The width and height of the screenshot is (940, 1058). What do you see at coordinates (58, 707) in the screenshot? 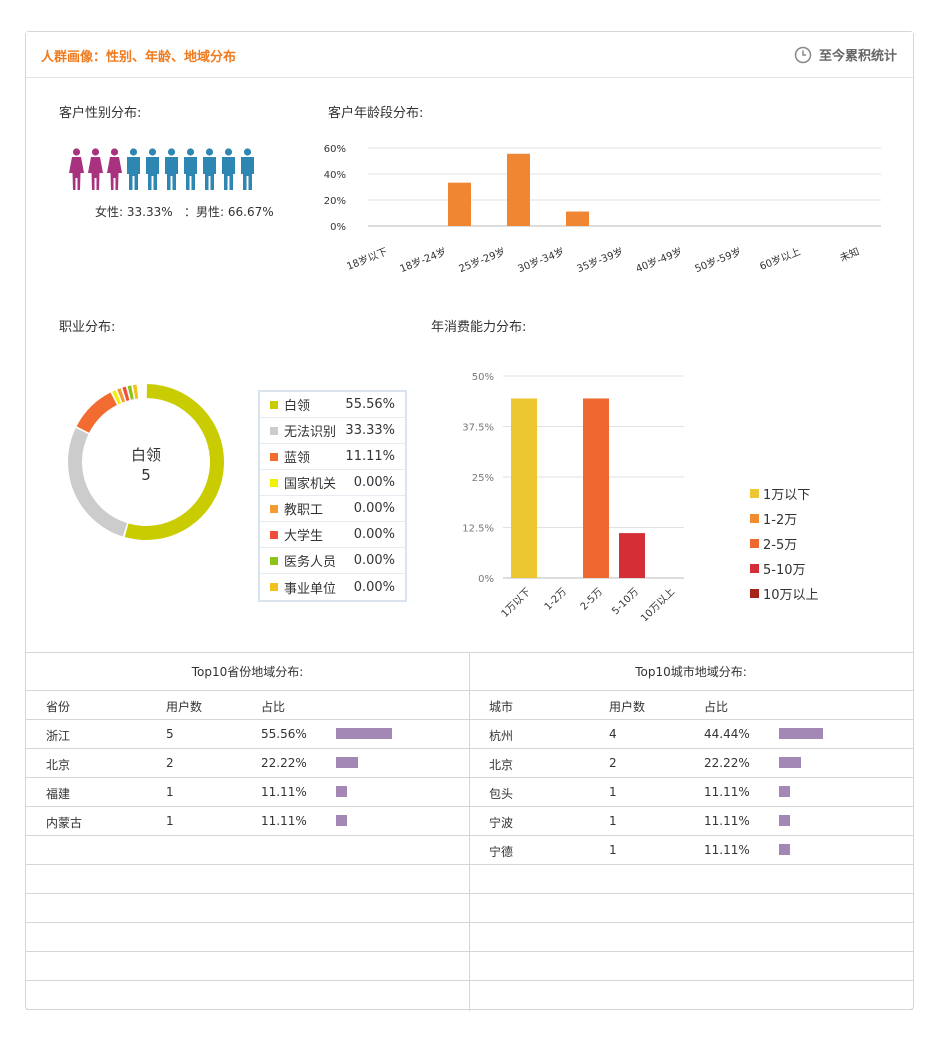
I see `header-province: 省份` at bounding box center [58, 707].